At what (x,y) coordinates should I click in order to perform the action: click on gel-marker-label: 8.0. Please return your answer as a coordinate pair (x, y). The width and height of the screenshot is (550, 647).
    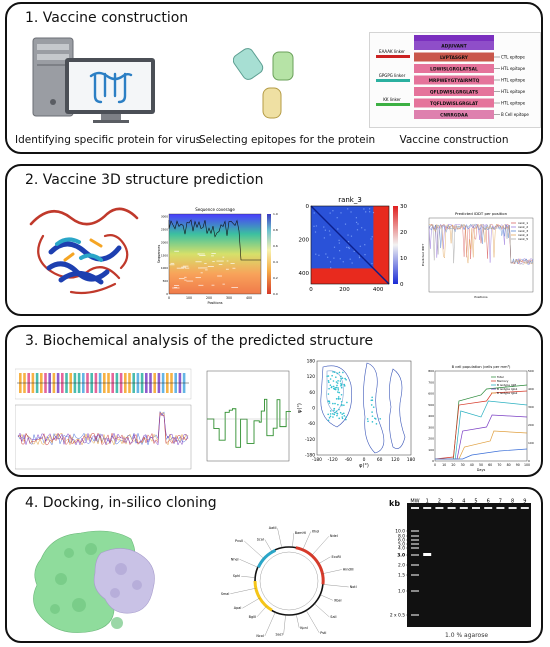
    Looking at the image, I should click on (401, 537).